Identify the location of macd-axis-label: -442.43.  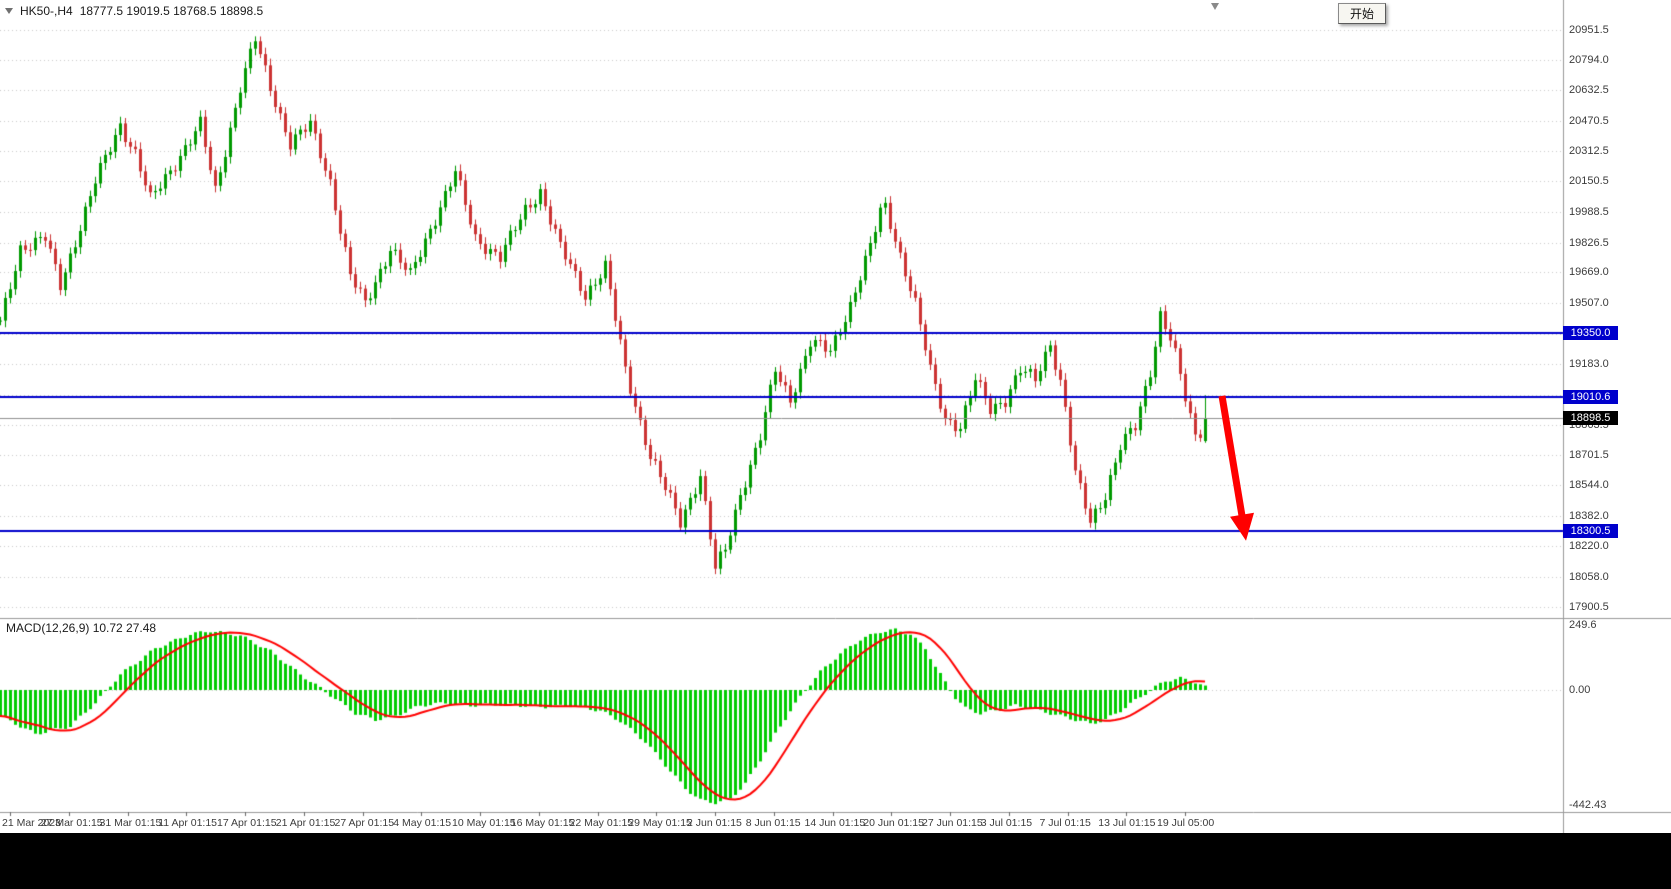
(1588, 804).